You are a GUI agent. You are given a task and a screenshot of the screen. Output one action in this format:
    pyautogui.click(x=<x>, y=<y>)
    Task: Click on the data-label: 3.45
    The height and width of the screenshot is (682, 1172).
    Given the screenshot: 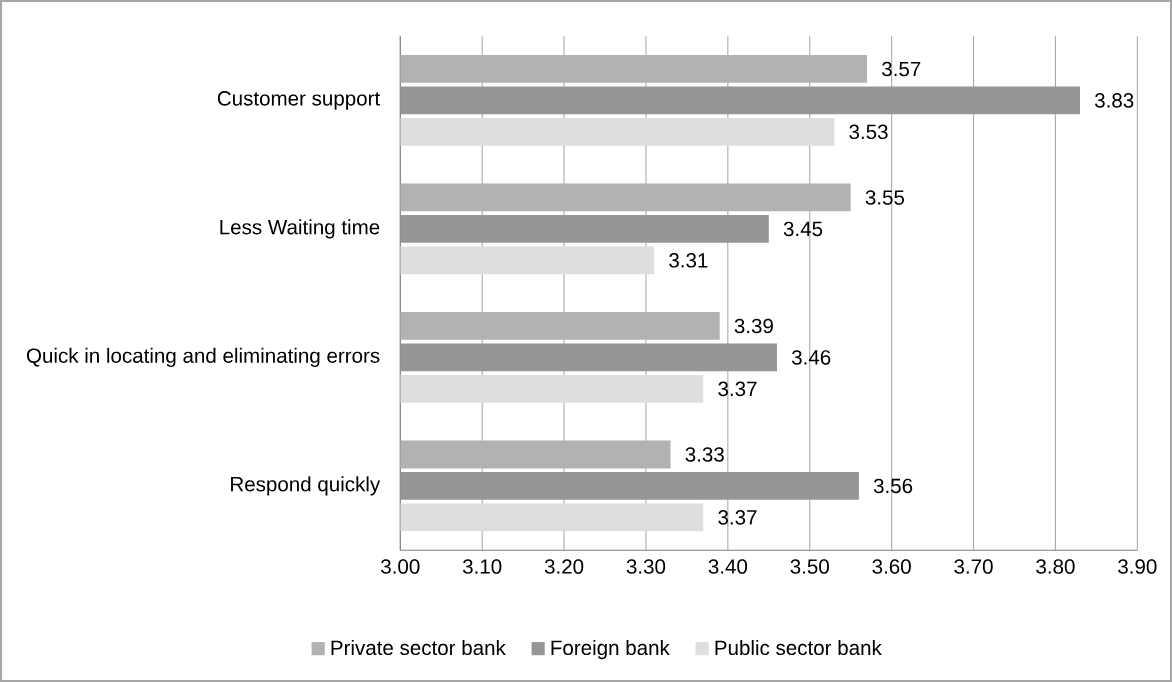 What is the action you would take?
    pyautogui.click(x=803, y=229)
    